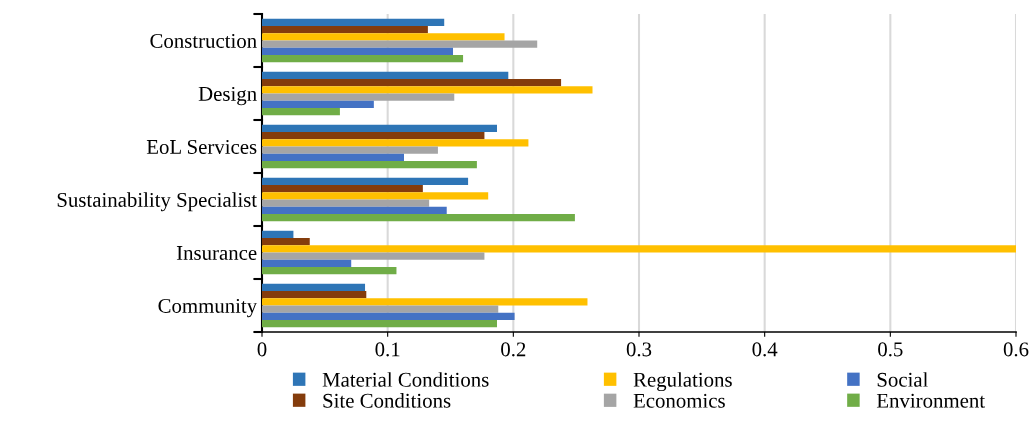 This screenshot has height=437, width=1034. Describe the element at coordinates (890, 349) in the screenshot. I see `x-tick-label: 0.5` at that location.